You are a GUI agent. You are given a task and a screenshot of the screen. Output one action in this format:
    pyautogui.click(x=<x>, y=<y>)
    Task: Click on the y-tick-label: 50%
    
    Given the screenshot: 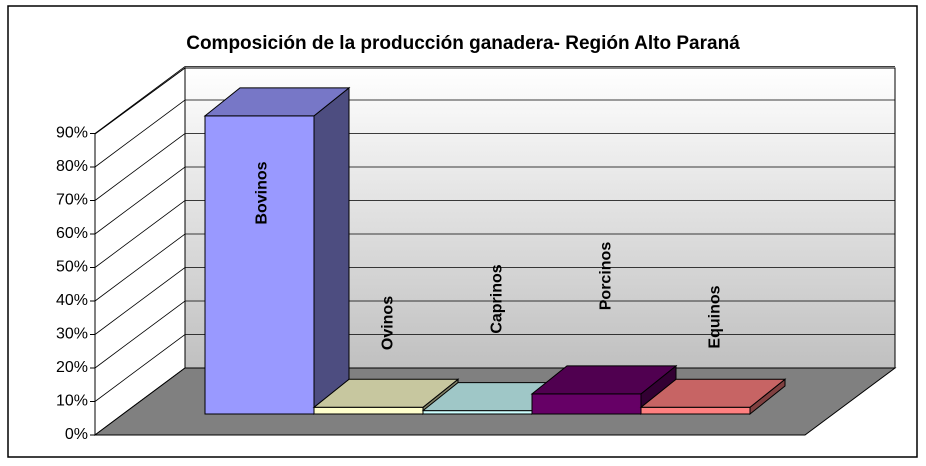 What is the action you would take?
    pyautogui.click(x=72, y=267)
    